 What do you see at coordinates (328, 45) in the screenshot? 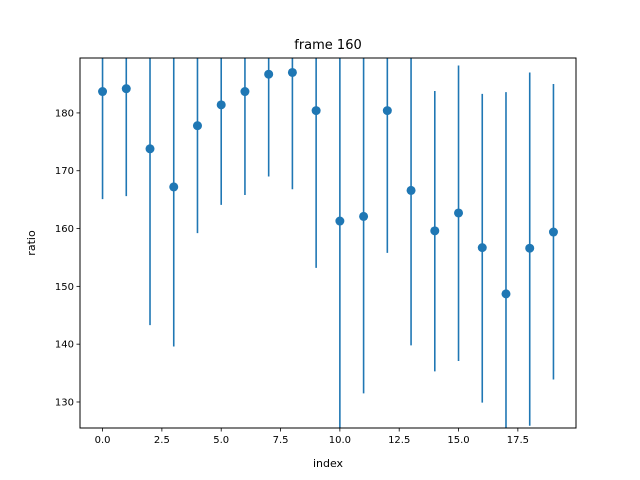
I see `chart-title: frame 160` at bounding box center [328, 45].